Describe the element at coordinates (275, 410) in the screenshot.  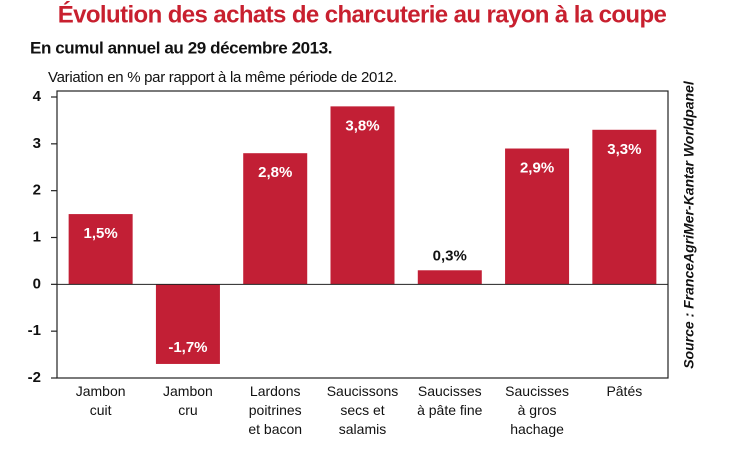
I see `x-tick-label: Lardons poitrines et bacon` at that location.